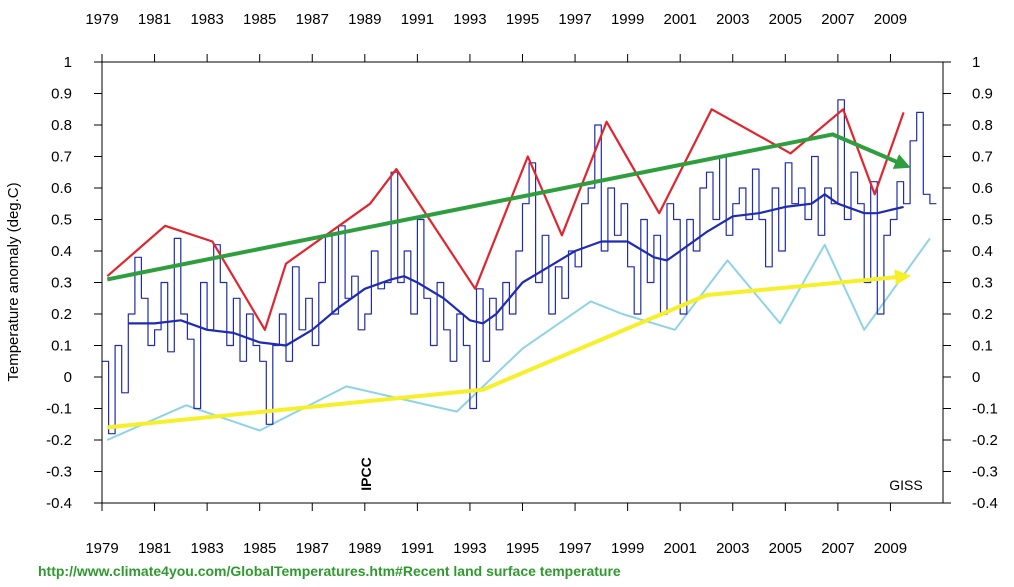  Describe the element at coordinates (522, 548) in the screenshot. I see `bottom-x-tick-label: 1995` at that location.